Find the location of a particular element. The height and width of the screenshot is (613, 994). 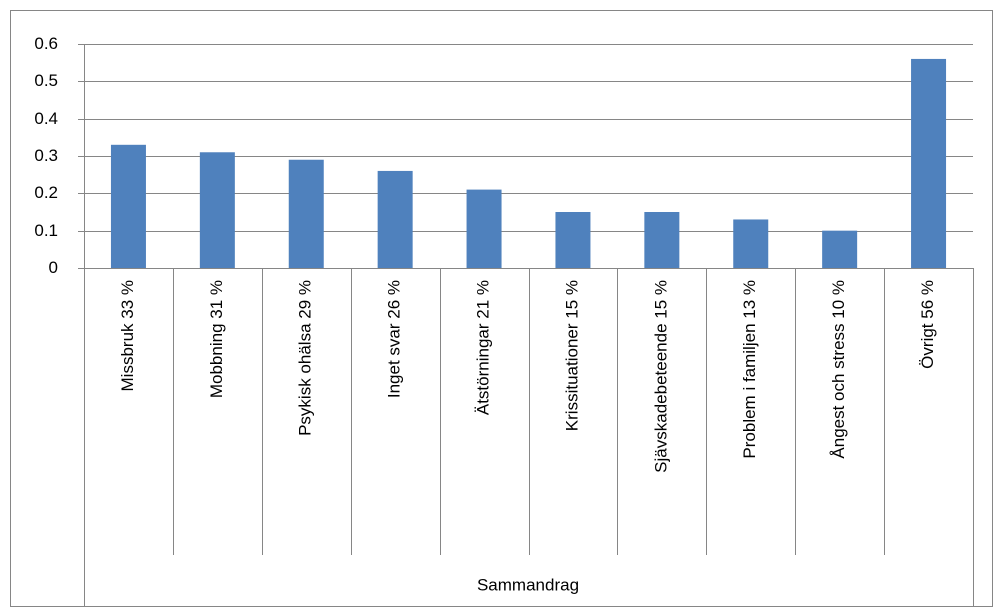

category-group-label: Sammandrag is located at coordinates (528, 584).